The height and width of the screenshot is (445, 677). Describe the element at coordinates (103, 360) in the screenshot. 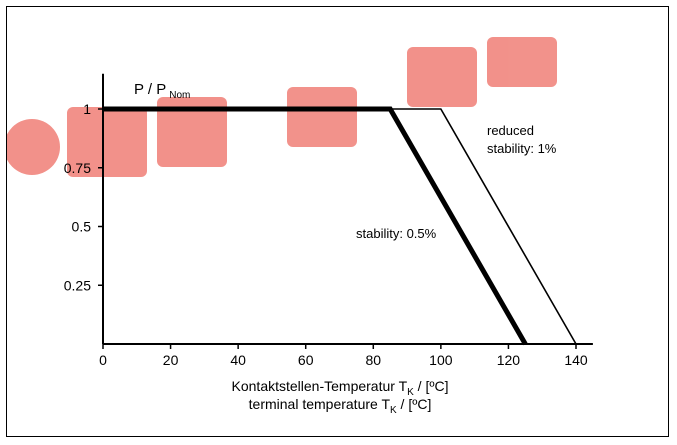

I see `x-tick-label: 0` at that location.